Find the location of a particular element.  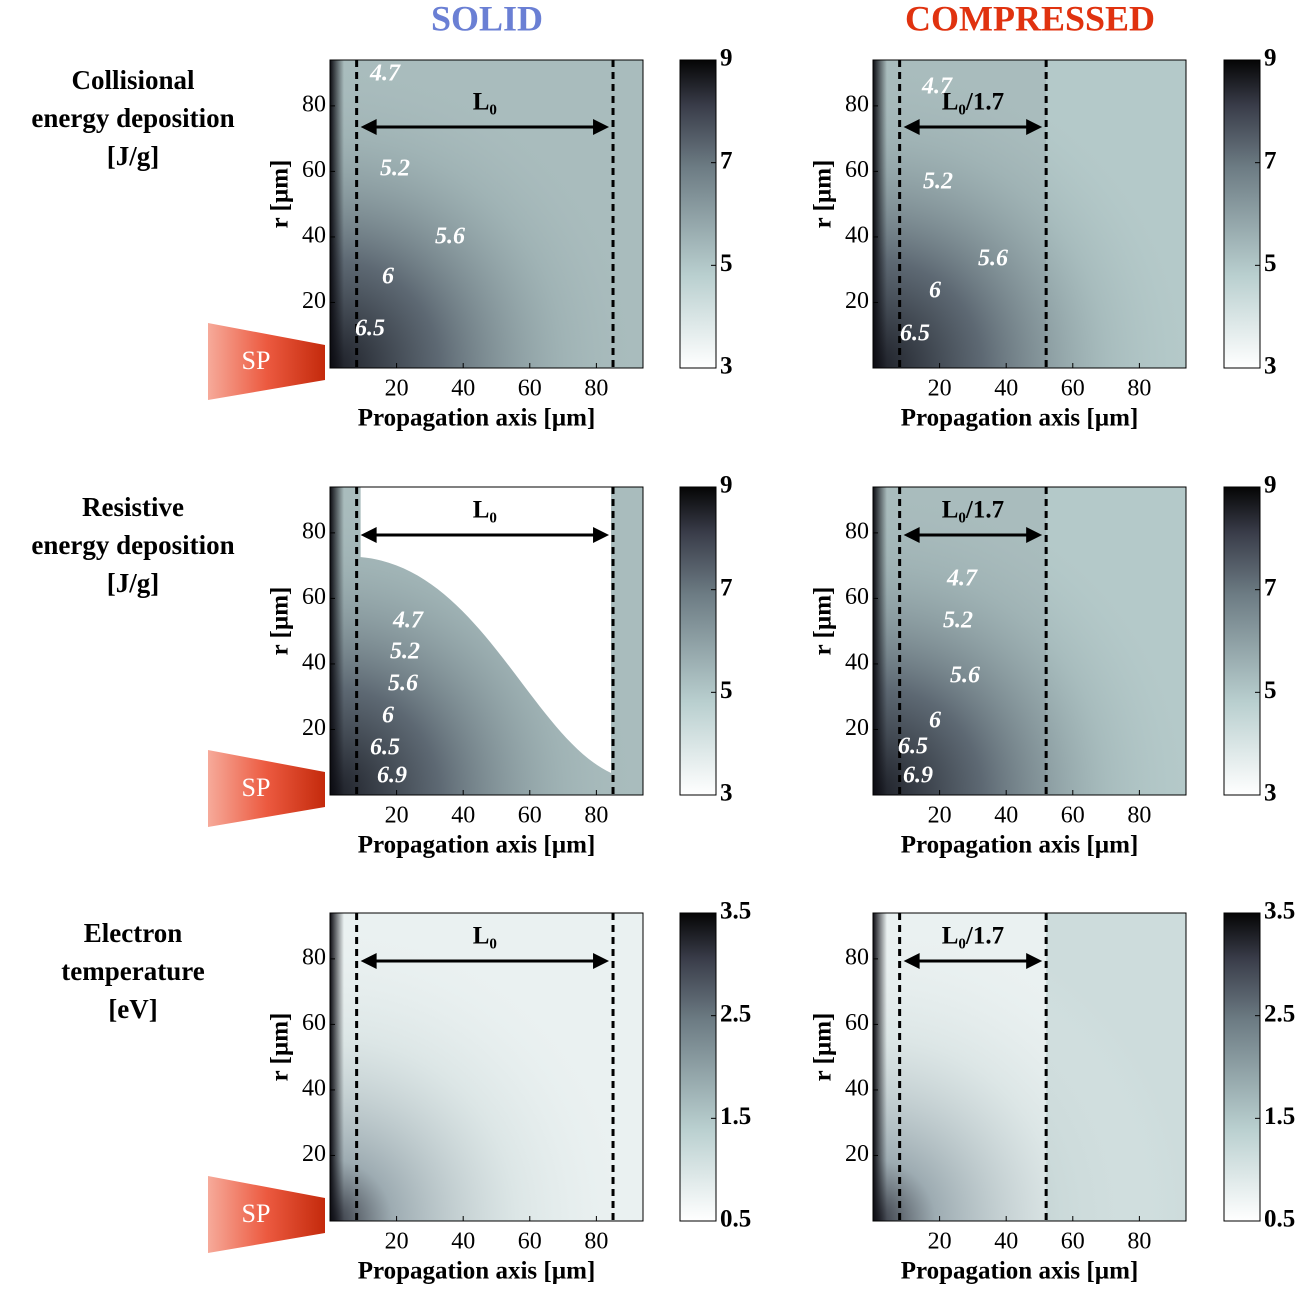

heatmap-panel is located at coordinates (486, 1067).